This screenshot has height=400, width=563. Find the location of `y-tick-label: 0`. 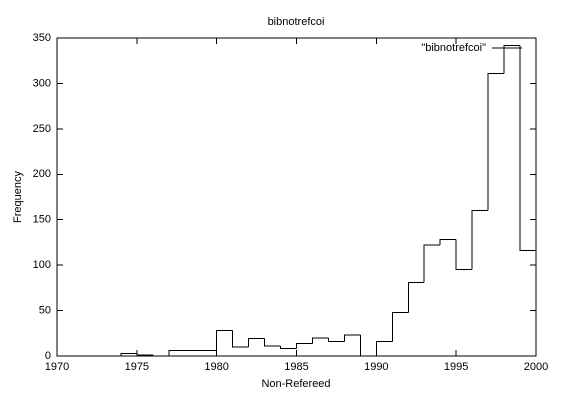

y-tick-label: 0 is located at coordinates (48, 356).